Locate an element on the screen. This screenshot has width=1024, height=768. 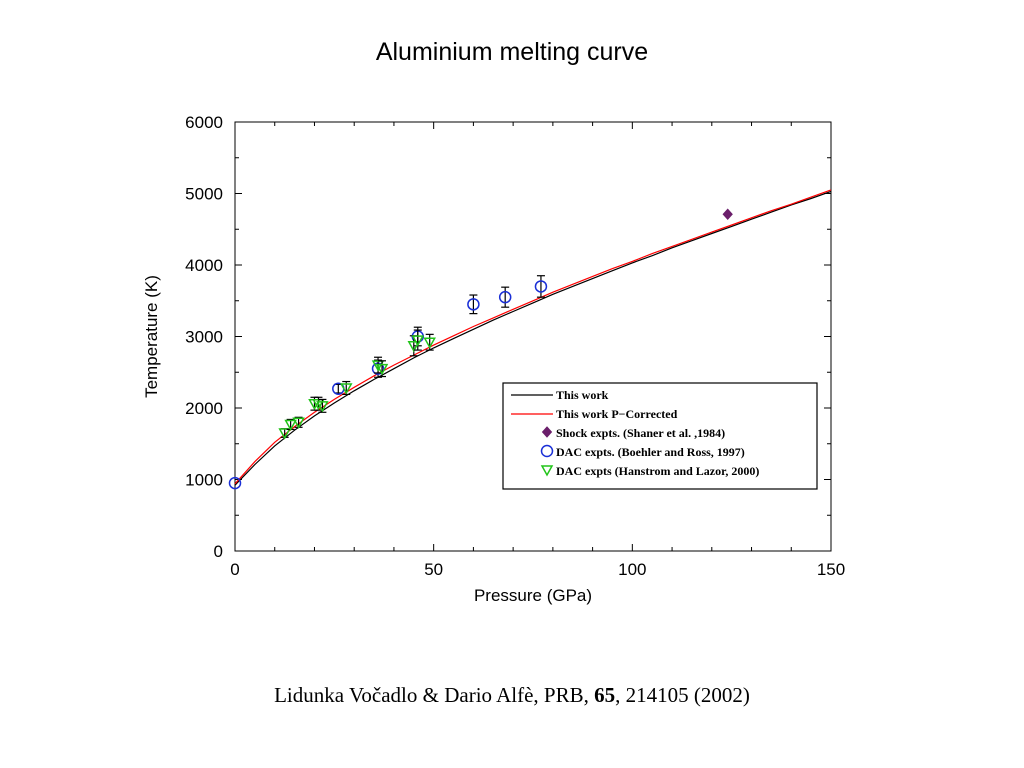
chart-title: Aluminium melting curve is located at coordinates (512, 52).